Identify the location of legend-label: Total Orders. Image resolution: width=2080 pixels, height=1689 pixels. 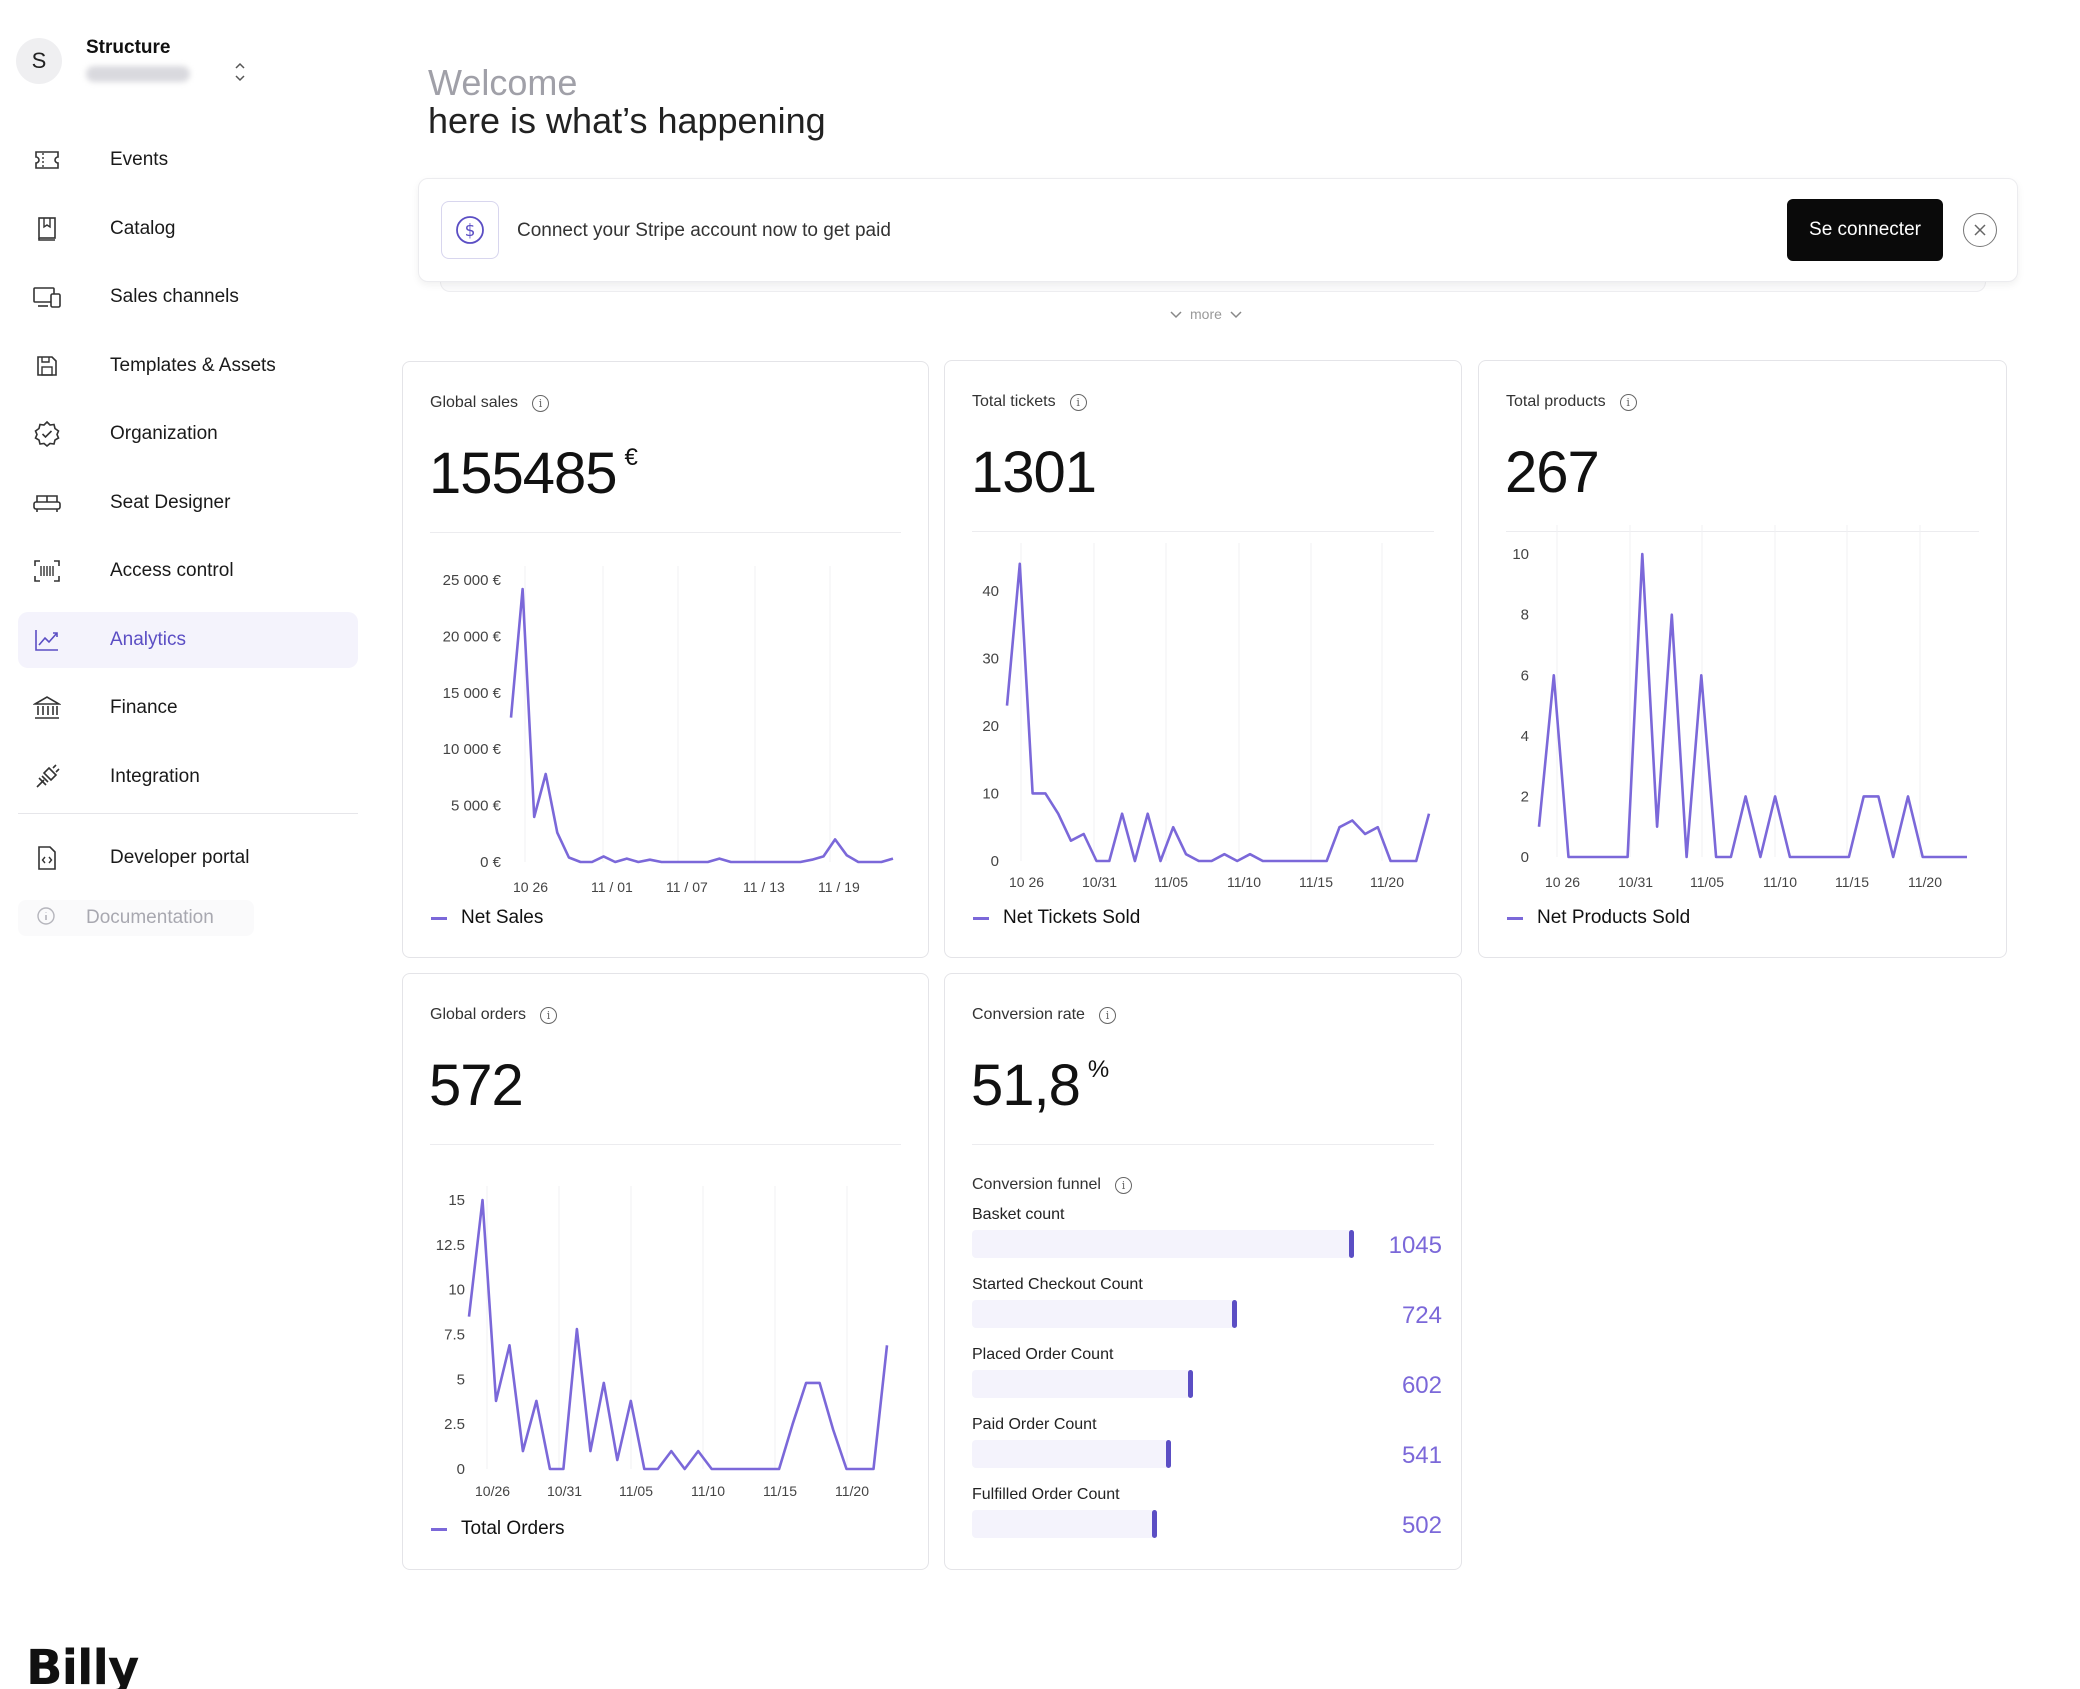
(513, 1528).